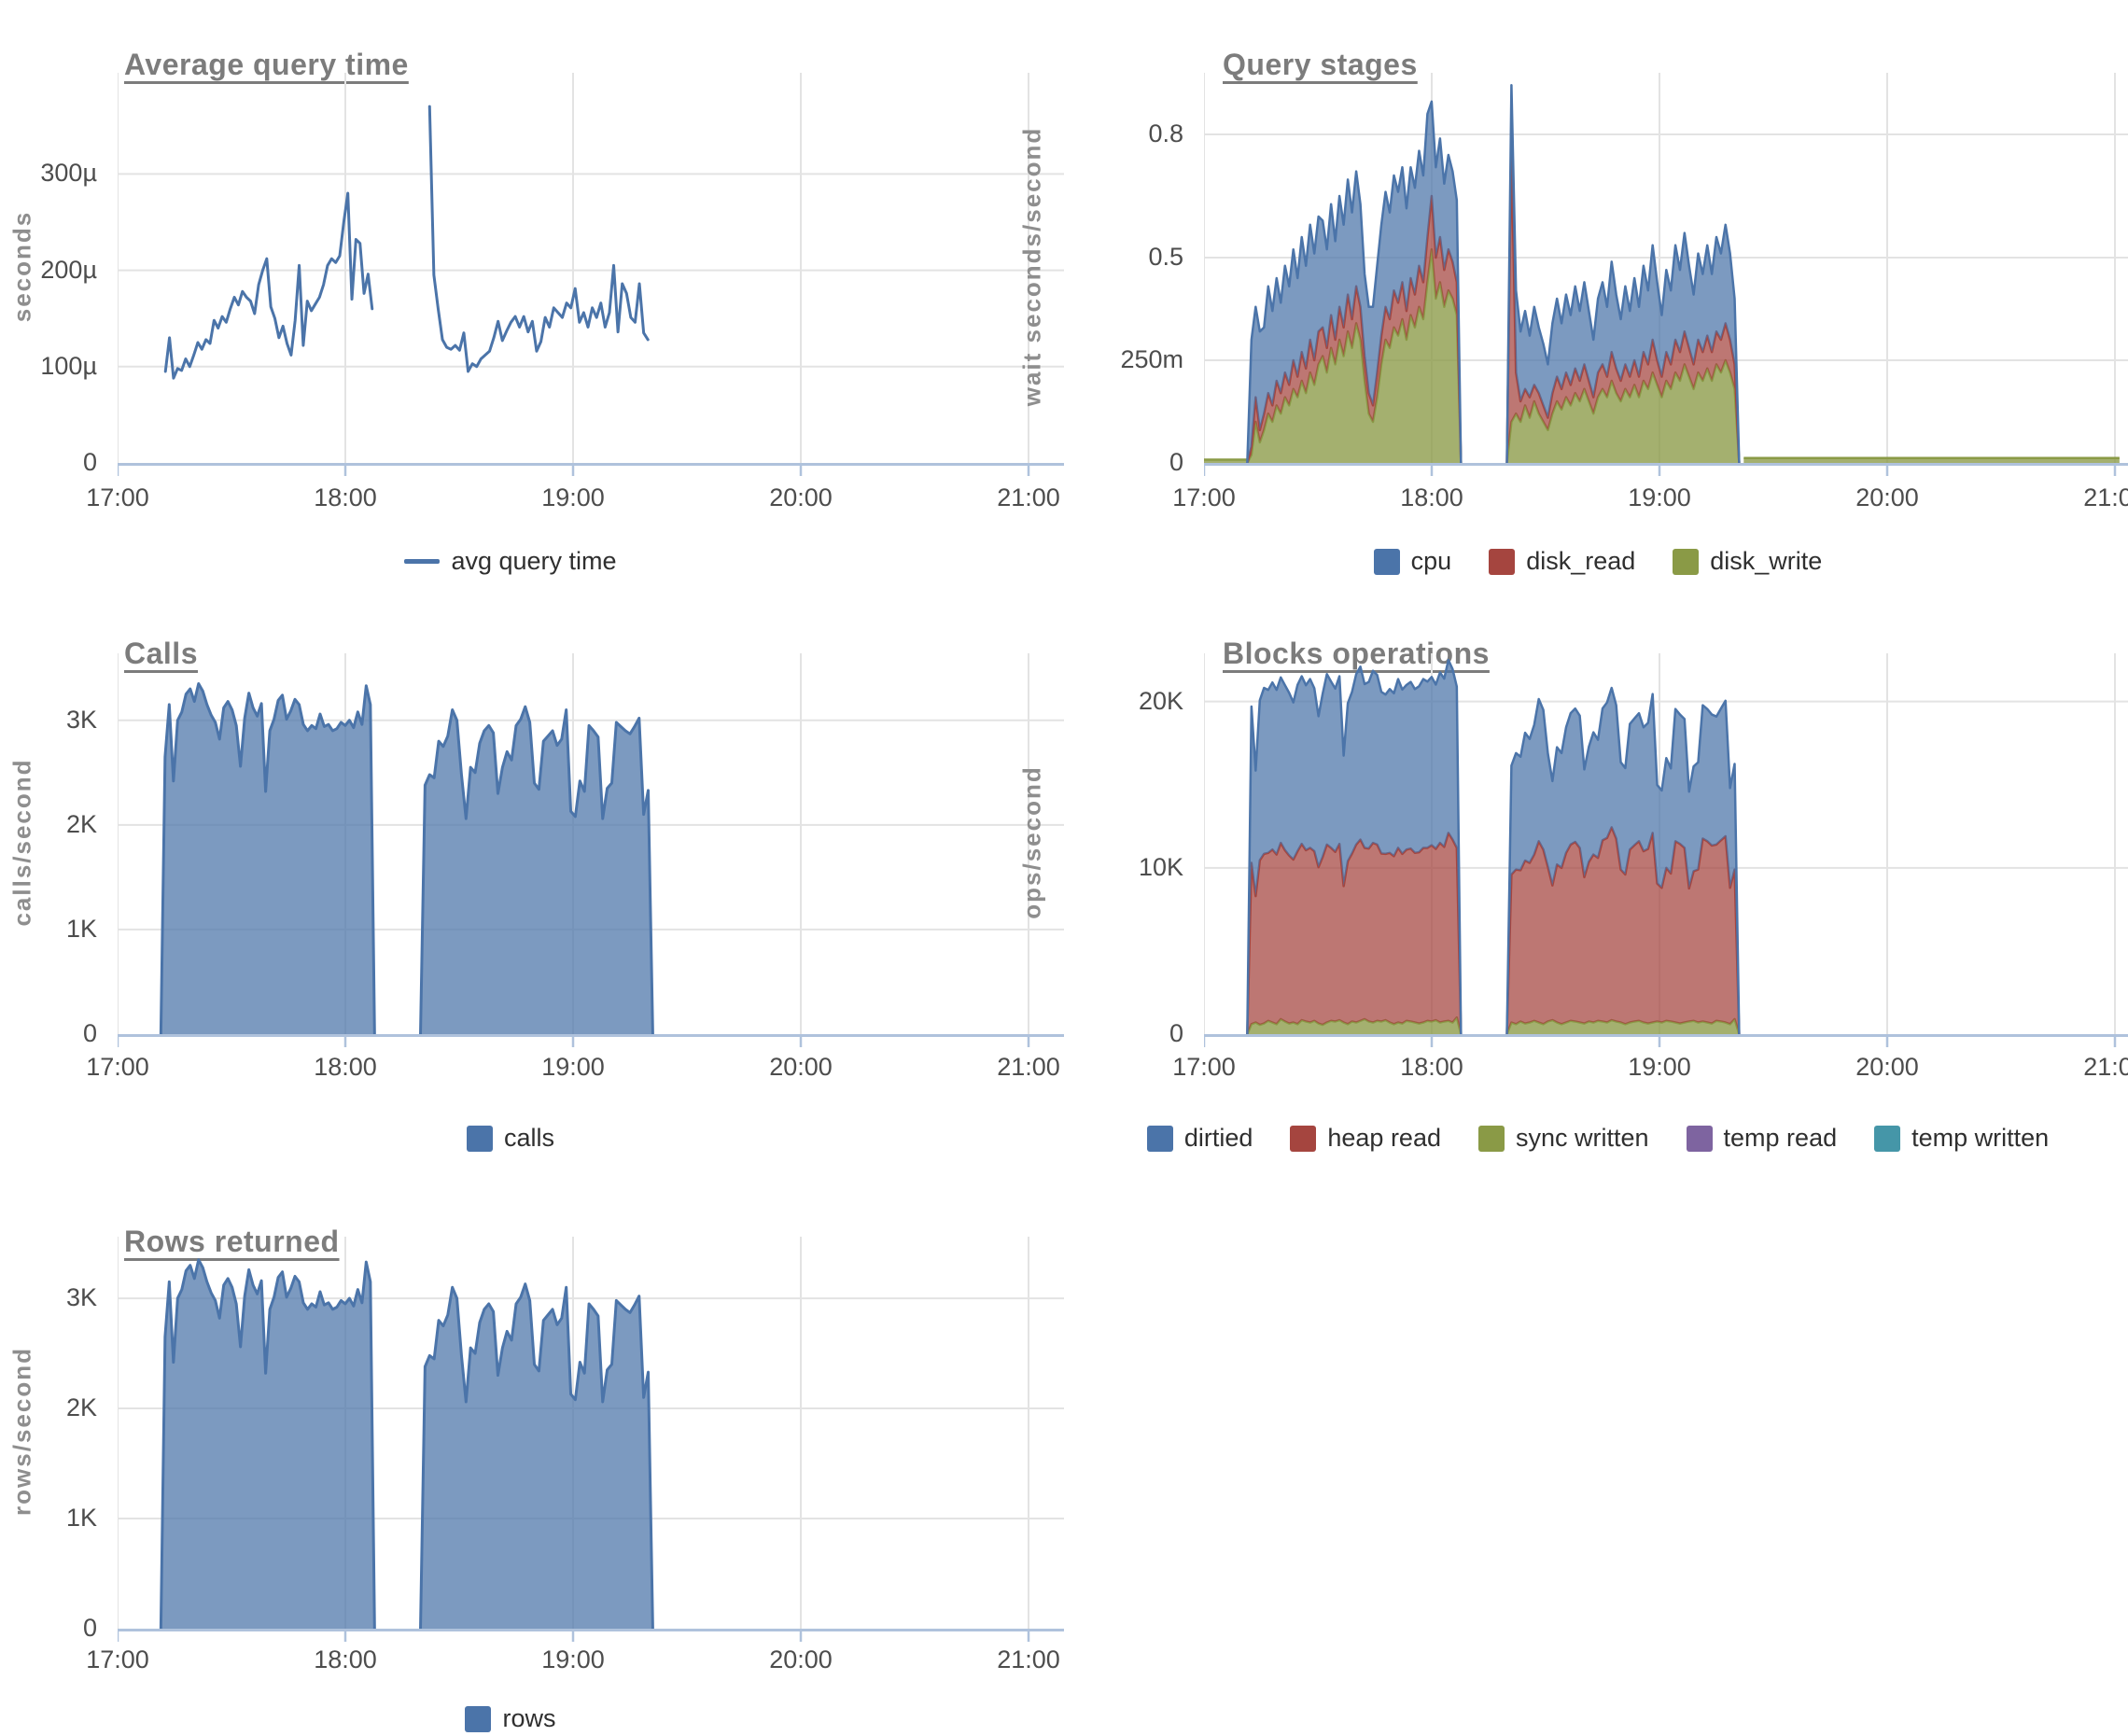  What do you see at coordinates (1431, 561) in the screenshot?
I see `legend-label: cpu` at bounding box center [1431, 561].